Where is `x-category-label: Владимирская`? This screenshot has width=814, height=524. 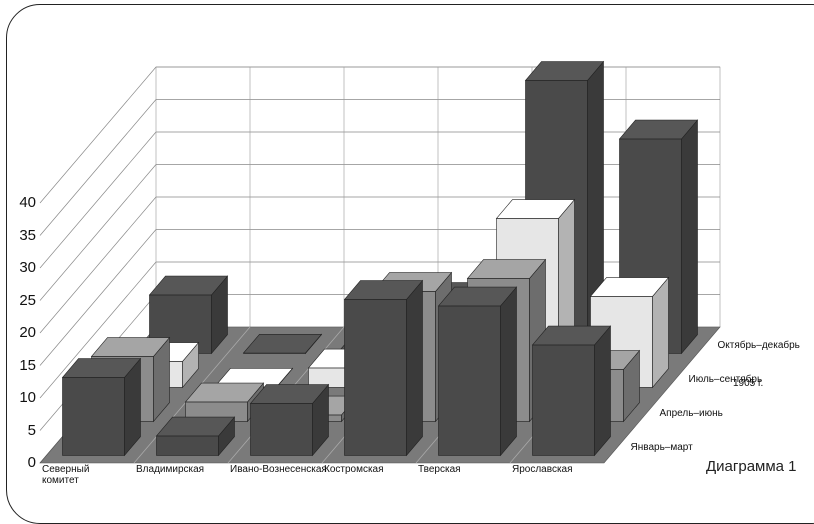
x-category-label: Владимирская is located at coordinates (170, 469).